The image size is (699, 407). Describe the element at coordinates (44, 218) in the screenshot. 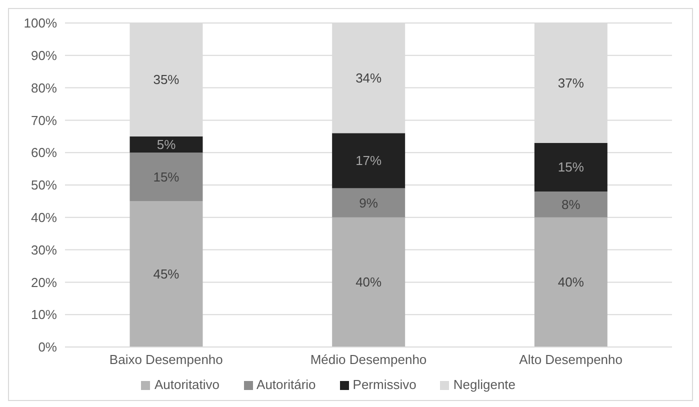

I see `y-tick-label: 40%` at that location.